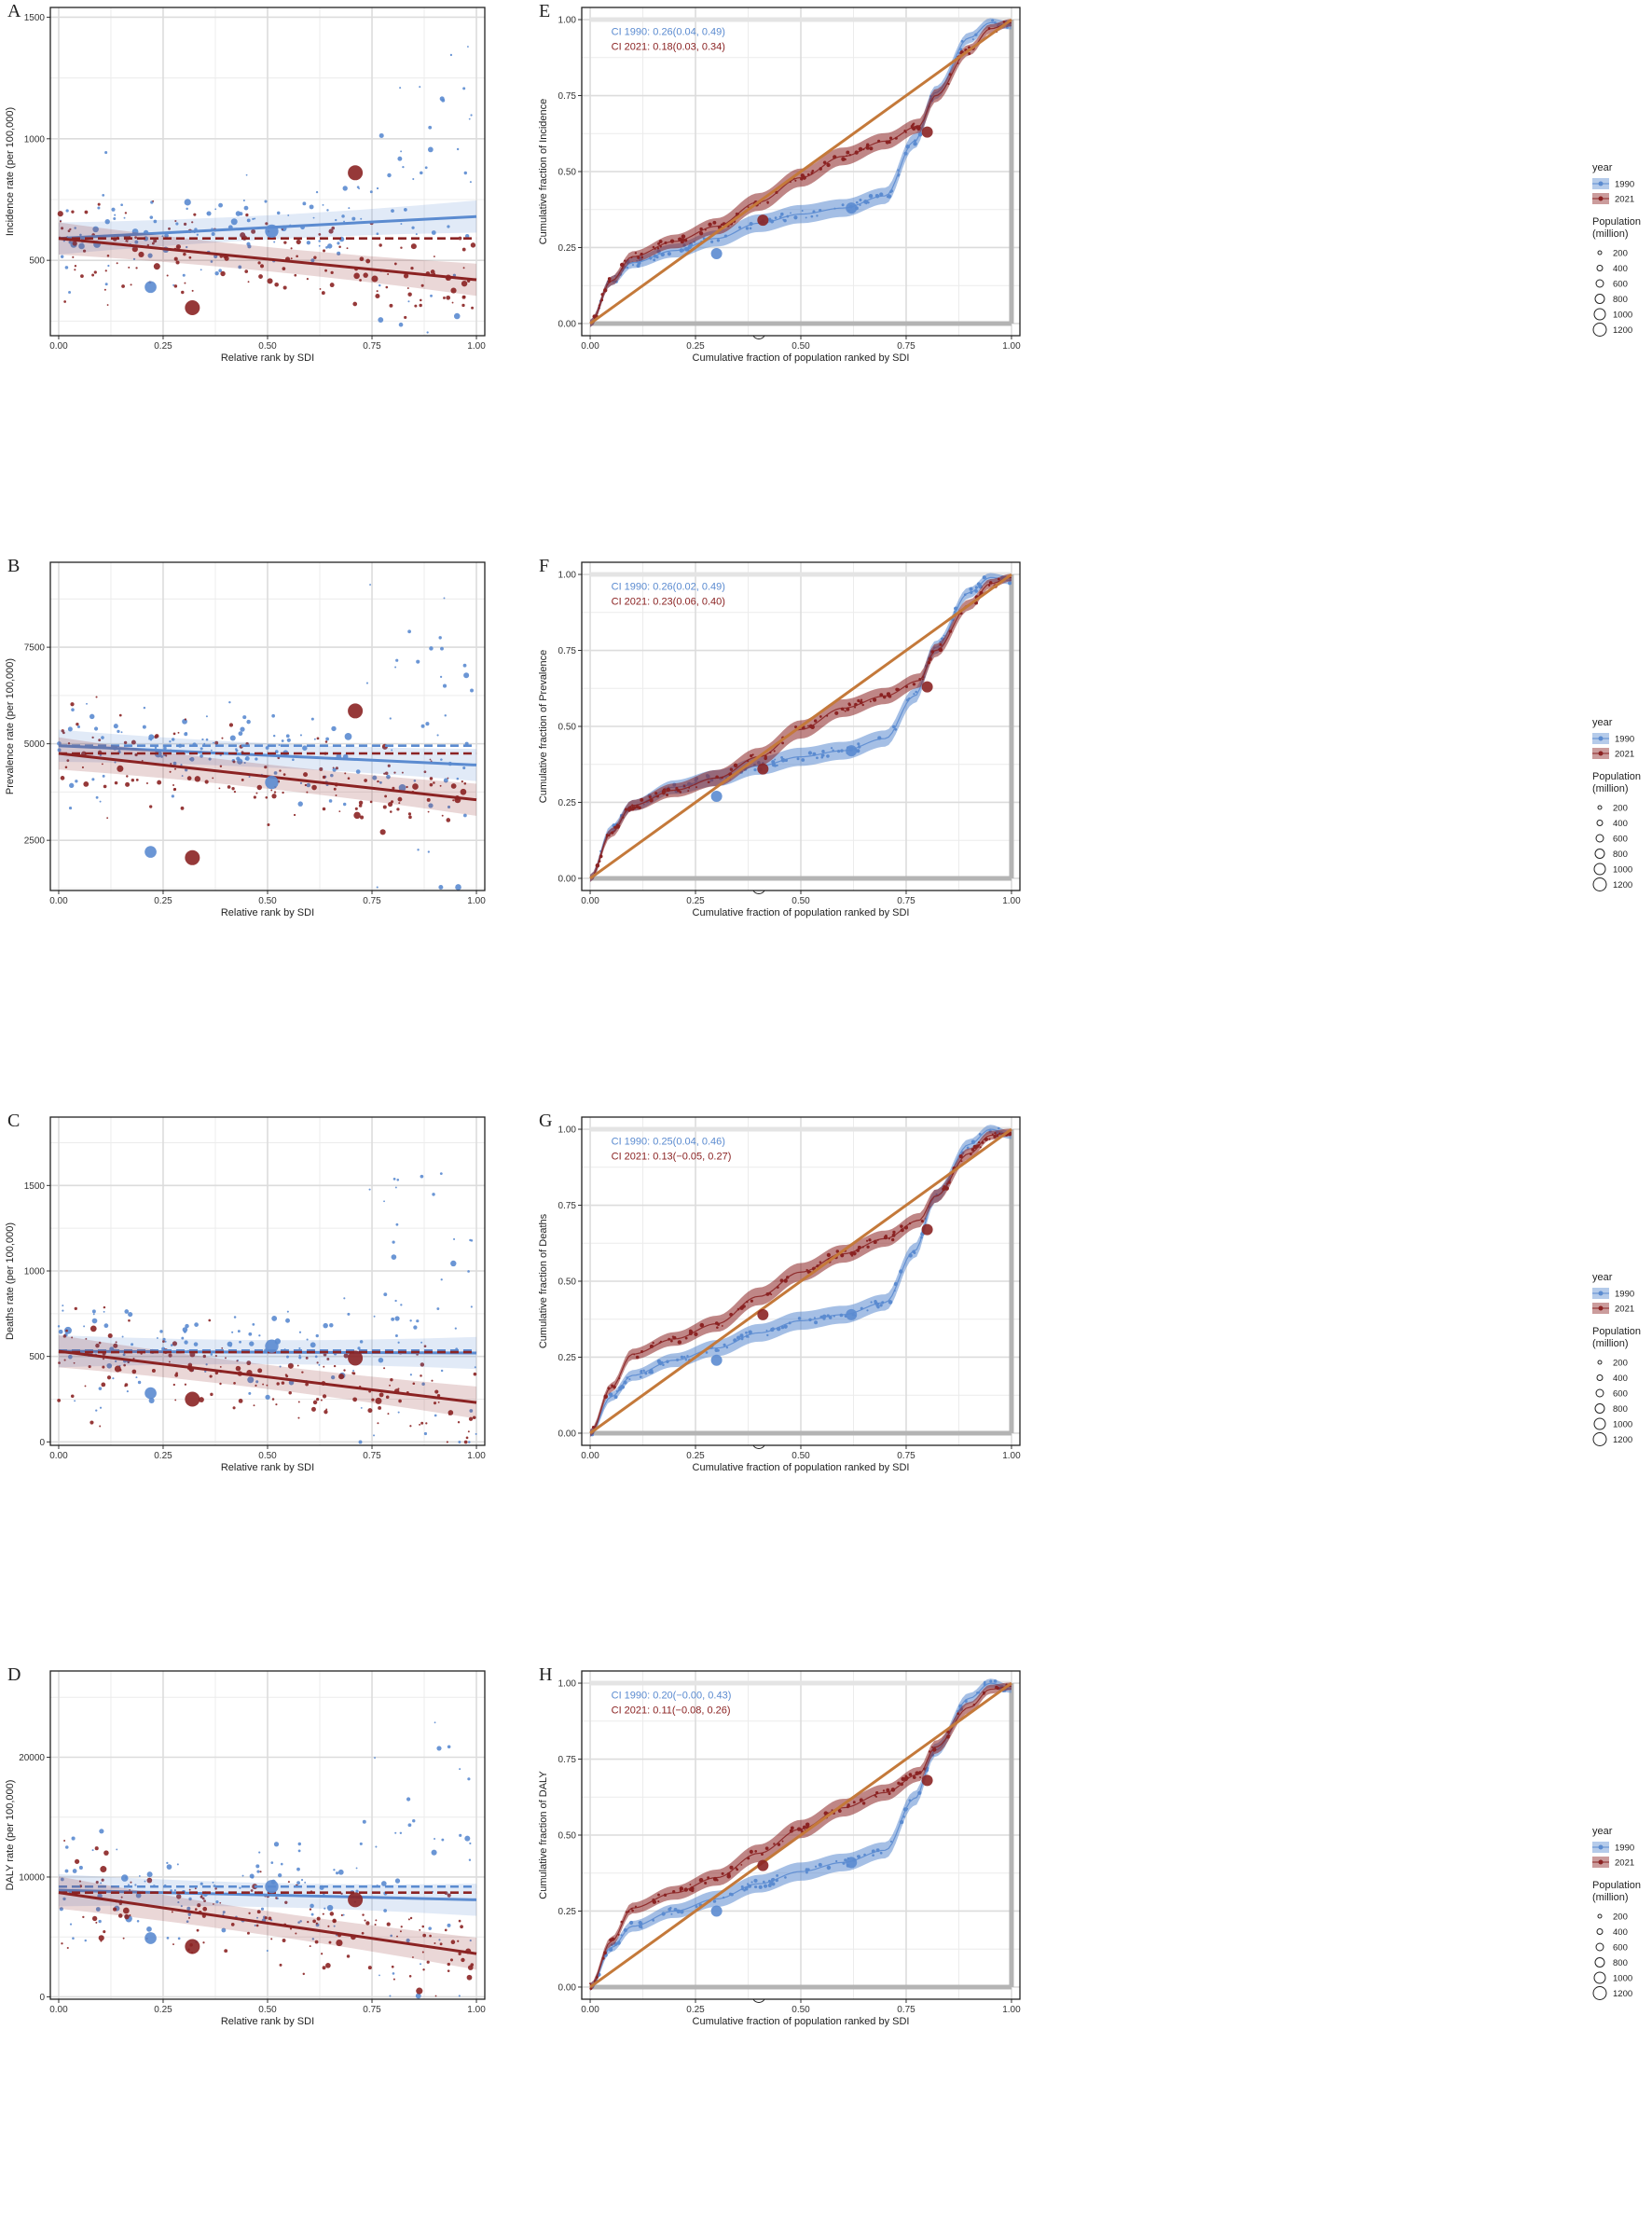  I want to click on y-tick-label: 500, so click(37, 261).